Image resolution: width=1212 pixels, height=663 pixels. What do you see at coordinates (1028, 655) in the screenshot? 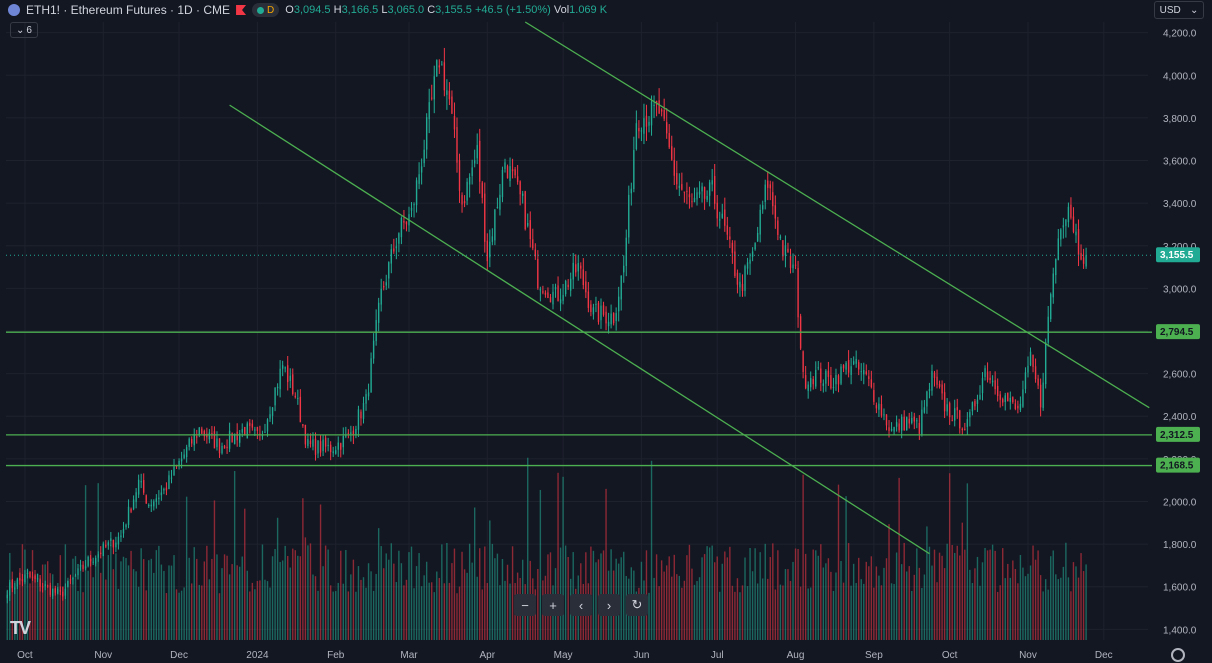
I see `x-tick-label: Nov` at bounding box center [1028, 655].